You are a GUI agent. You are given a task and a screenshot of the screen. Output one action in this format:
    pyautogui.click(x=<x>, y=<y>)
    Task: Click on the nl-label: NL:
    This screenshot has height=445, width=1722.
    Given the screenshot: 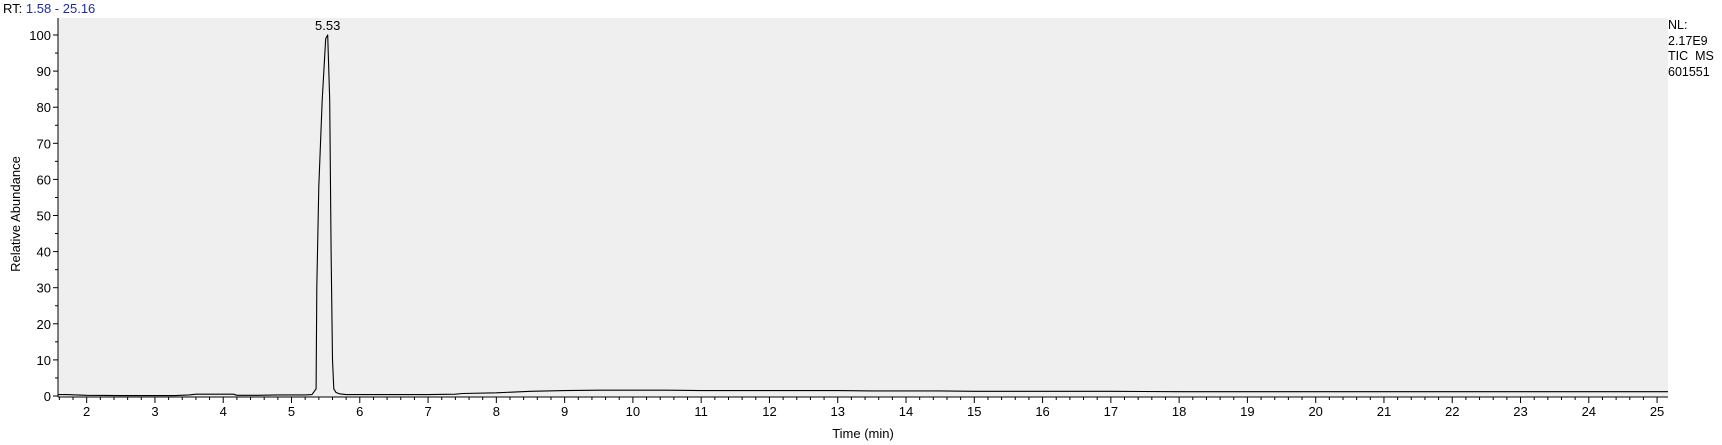 What is the action you would take?
    pyautogui.click(x=1678, y=25)
    